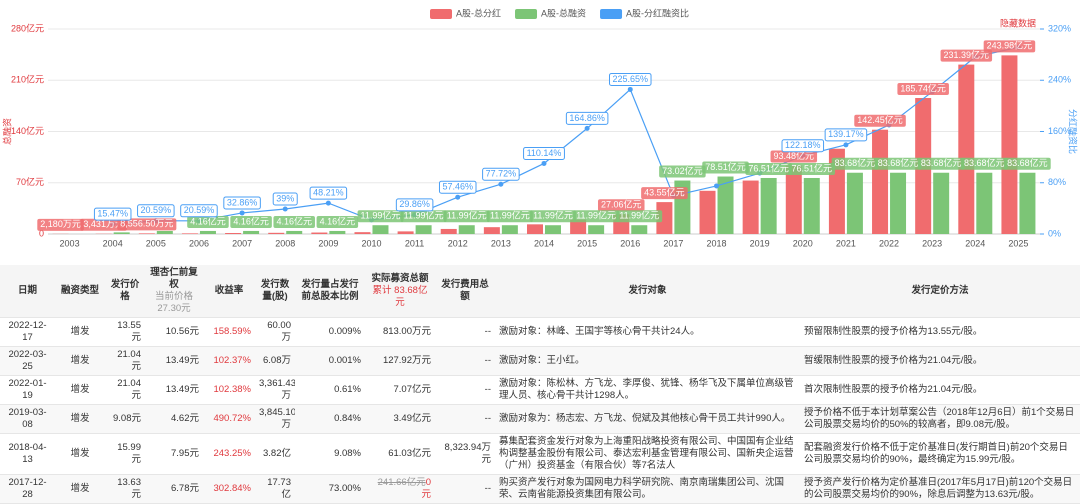 The width and height of the screenshot is (1080, 504). I want to click on legend-label: A股-总融资, so click(563, 12).